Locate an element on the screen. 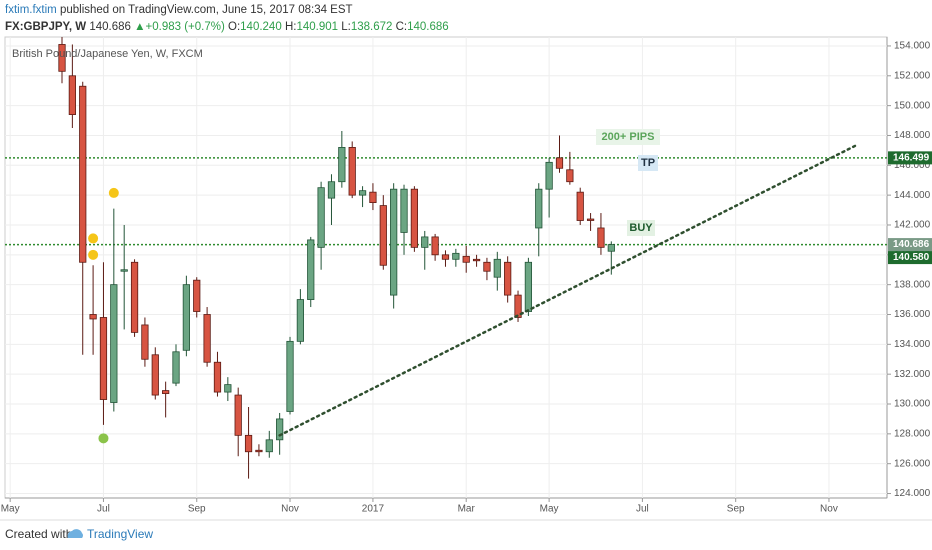 The width and height of the screenshot is (932, 550). price-label: 140.686 is located at coordinates (911, 244).